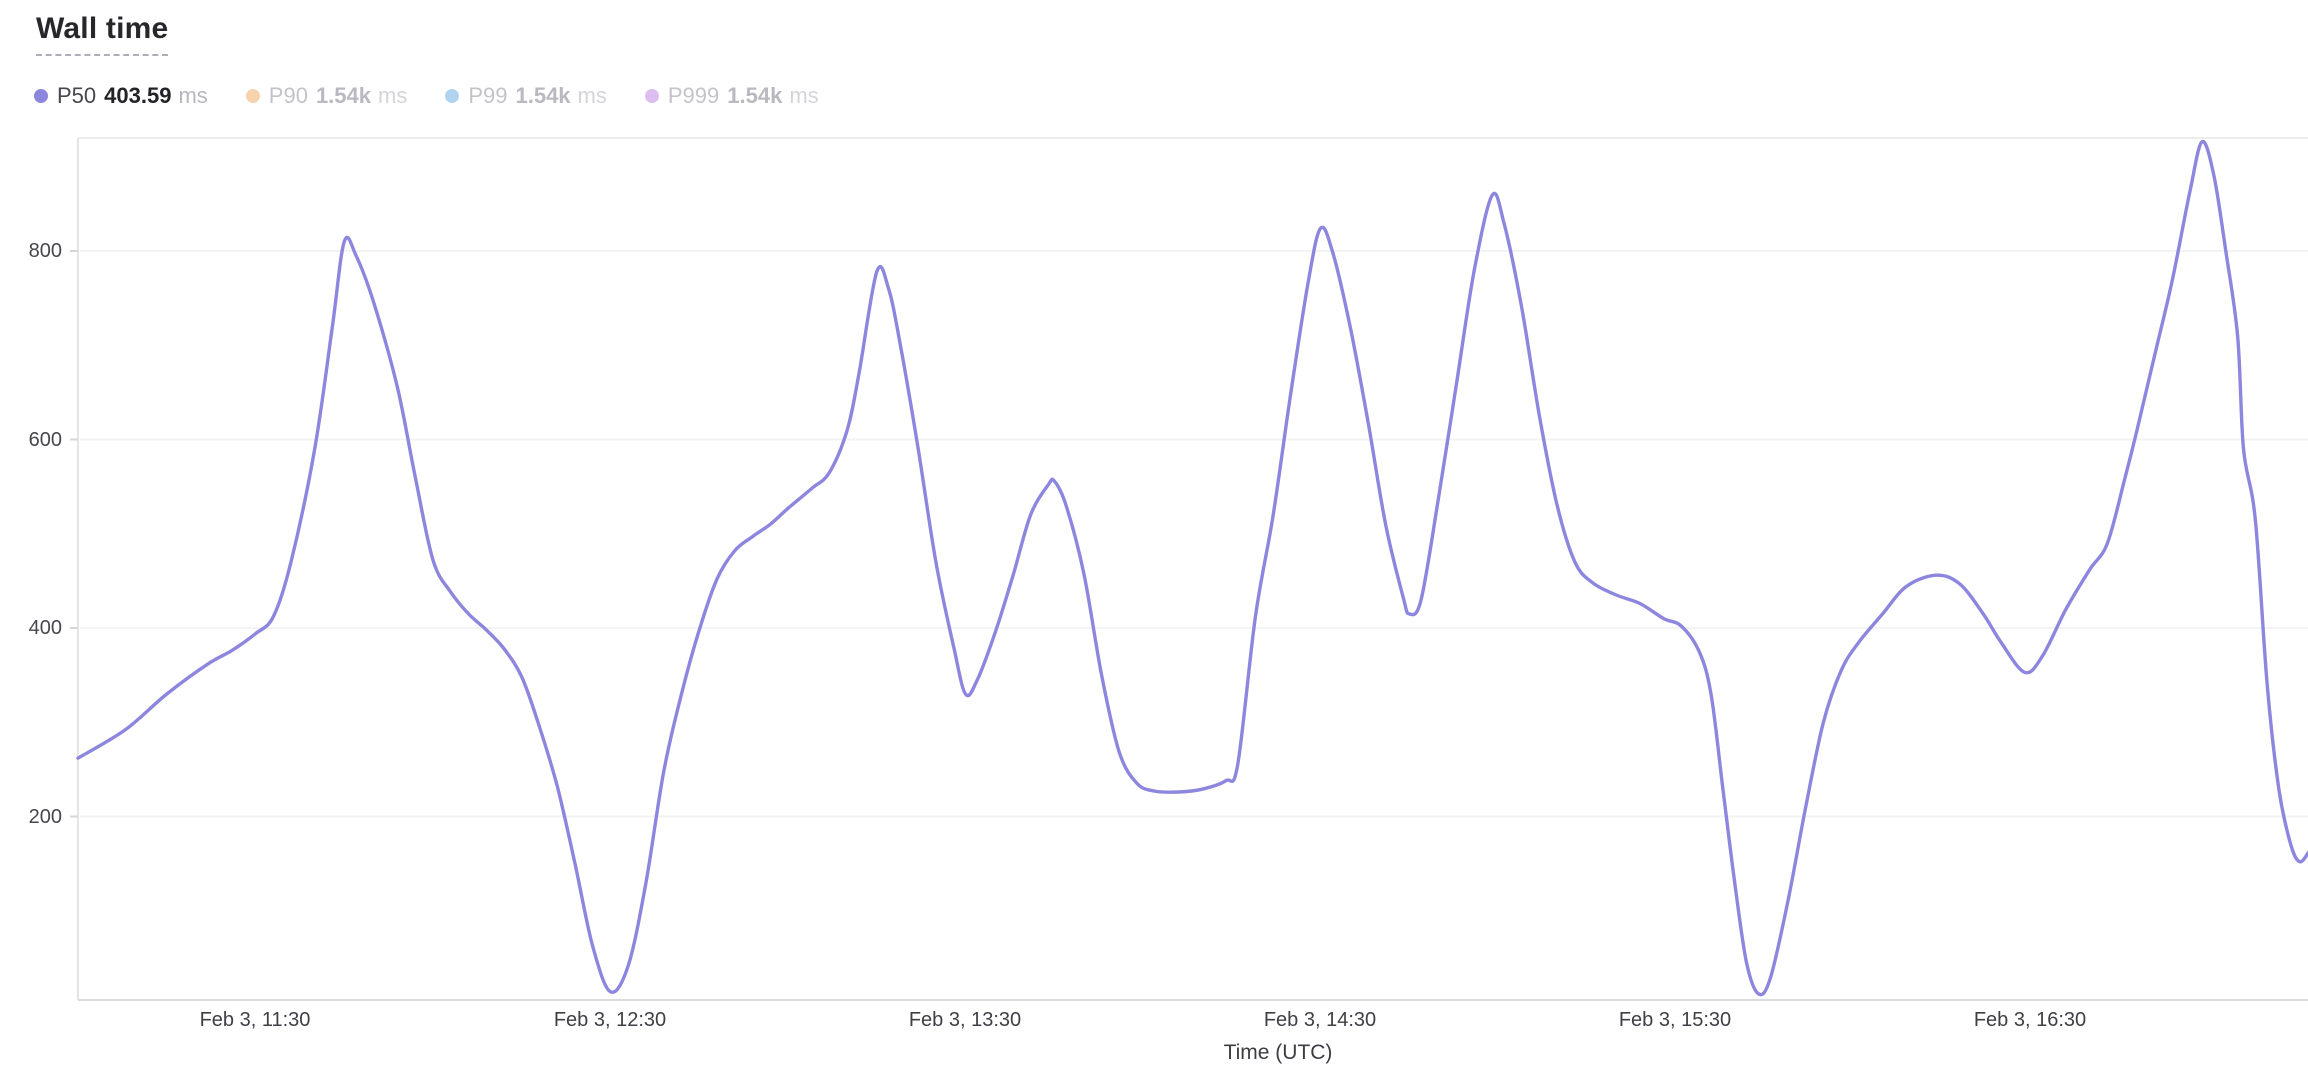 The width and height of the screenshot is (2308, 1068). I want to click on x-tick-1530: Feb 3, 15:30, so click(1675, 1020).